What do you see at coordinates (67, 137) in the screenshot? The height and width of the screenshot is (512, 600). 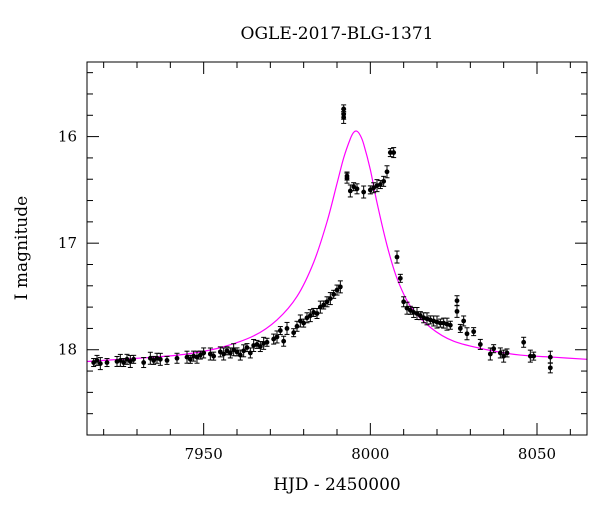 I see `y-tick-label: 16` at bounding box center [67, 137].